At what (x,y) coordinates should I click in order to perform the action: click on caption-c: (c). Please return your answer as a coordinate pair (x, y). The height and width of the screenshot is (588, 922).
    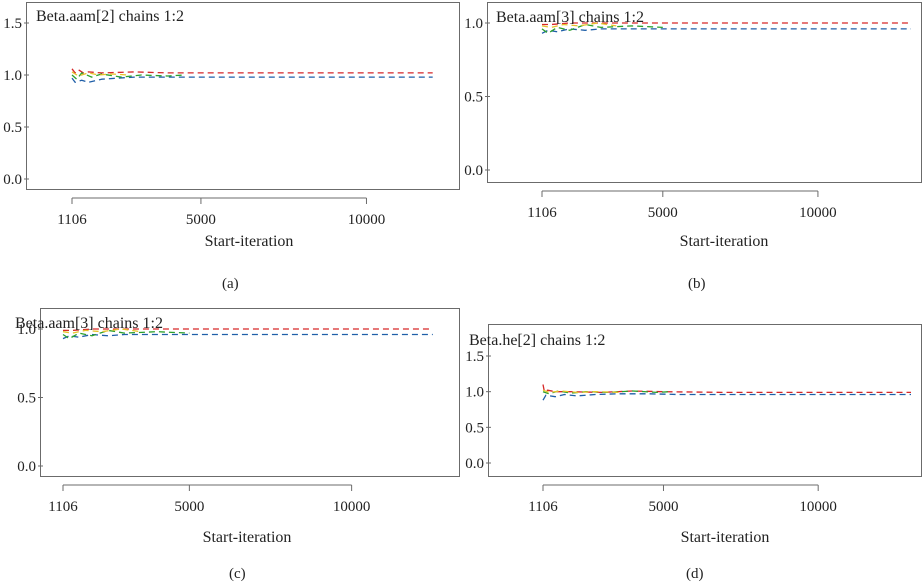
    Looking at the image, I should click on (237, 574).